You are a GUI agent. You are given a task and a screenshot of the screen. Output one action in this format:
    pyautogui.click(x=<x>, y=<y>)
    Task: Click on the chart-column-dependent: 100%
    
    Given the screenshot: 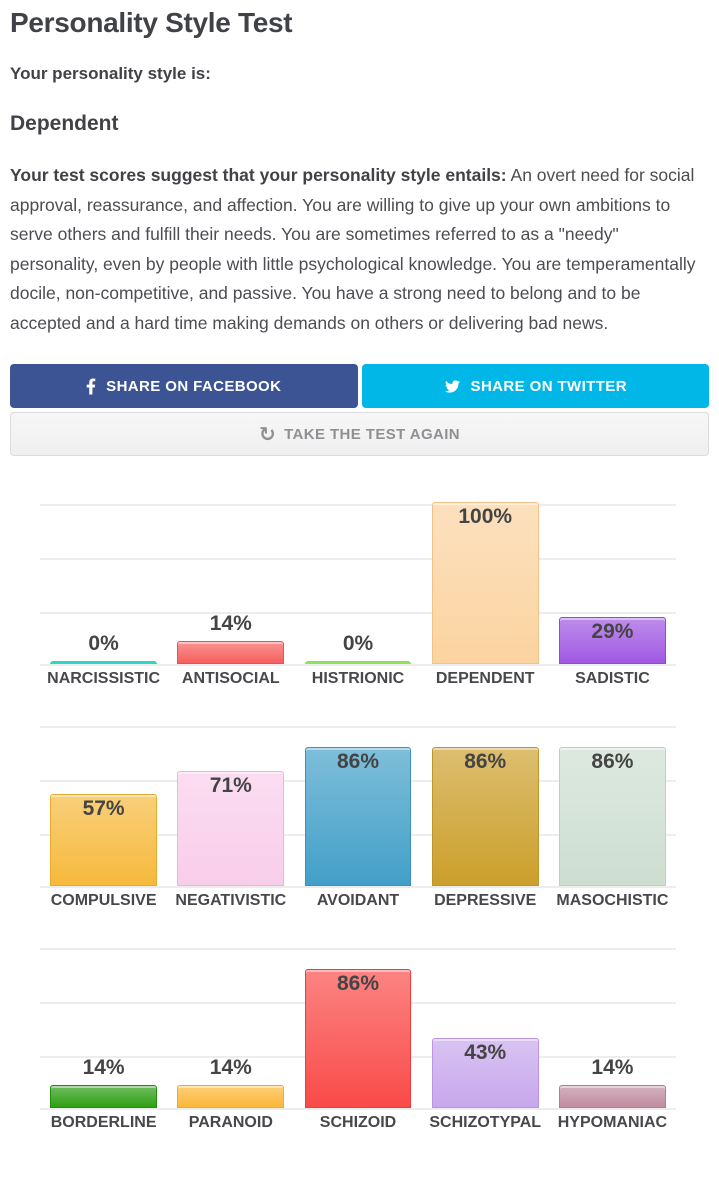 What is the action you would take?
    pyautogui.click(x=485, y=583)
    